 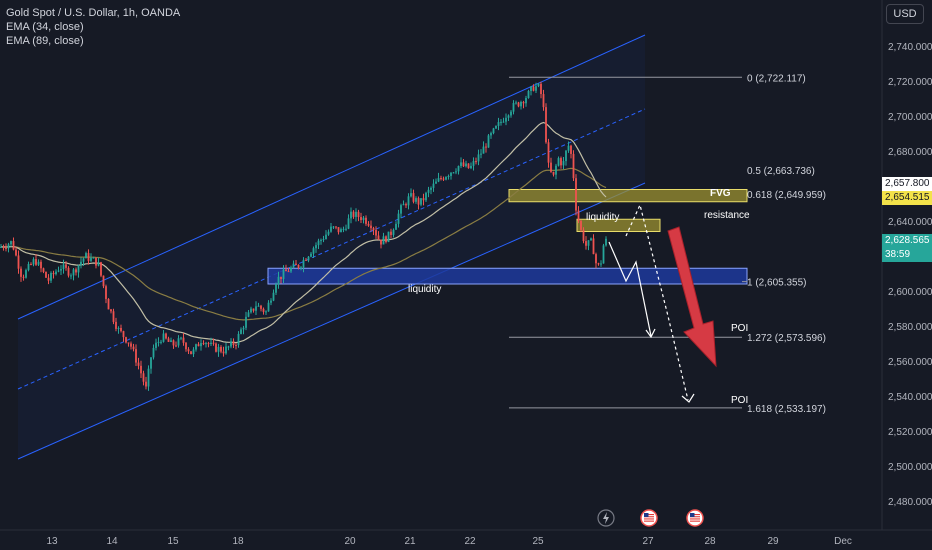 What do you see at coordinates (910, 82) in the screenshot?
I see `price-tick-label: 2,720.000` at bounding box center [910, 82].